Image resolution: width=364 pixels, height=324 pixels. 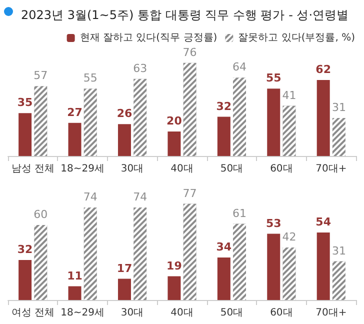 What do you see at coordinates (239, 67) in the screenshot?
I see `data-label: 64` at bounding box center [239, 67].